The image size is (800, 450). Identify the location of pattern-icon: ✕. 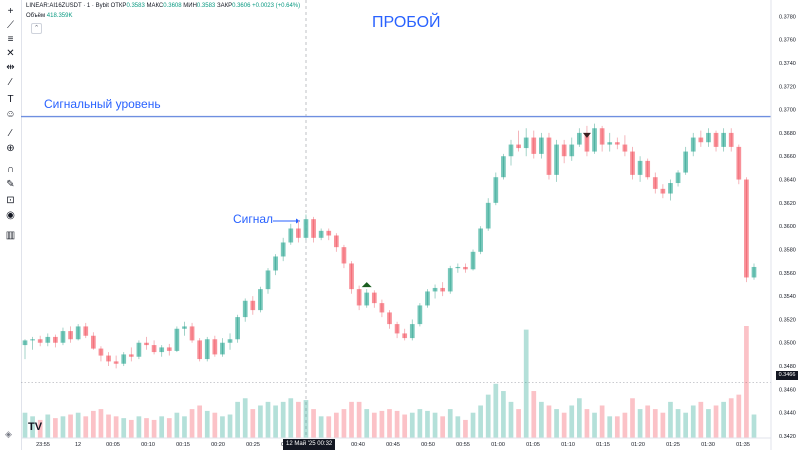
(10, 53).